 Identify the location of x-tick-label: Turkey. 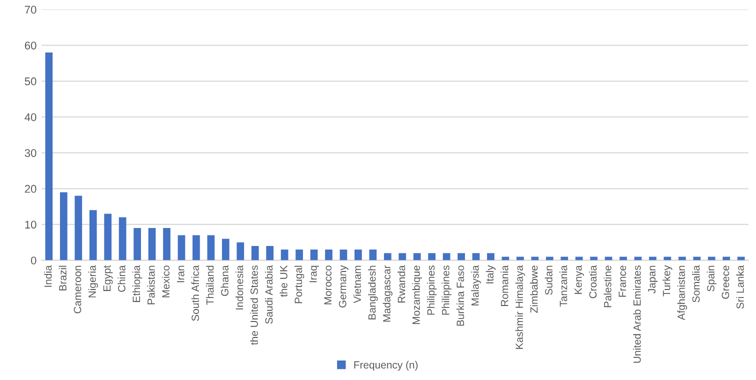
(667, 280).